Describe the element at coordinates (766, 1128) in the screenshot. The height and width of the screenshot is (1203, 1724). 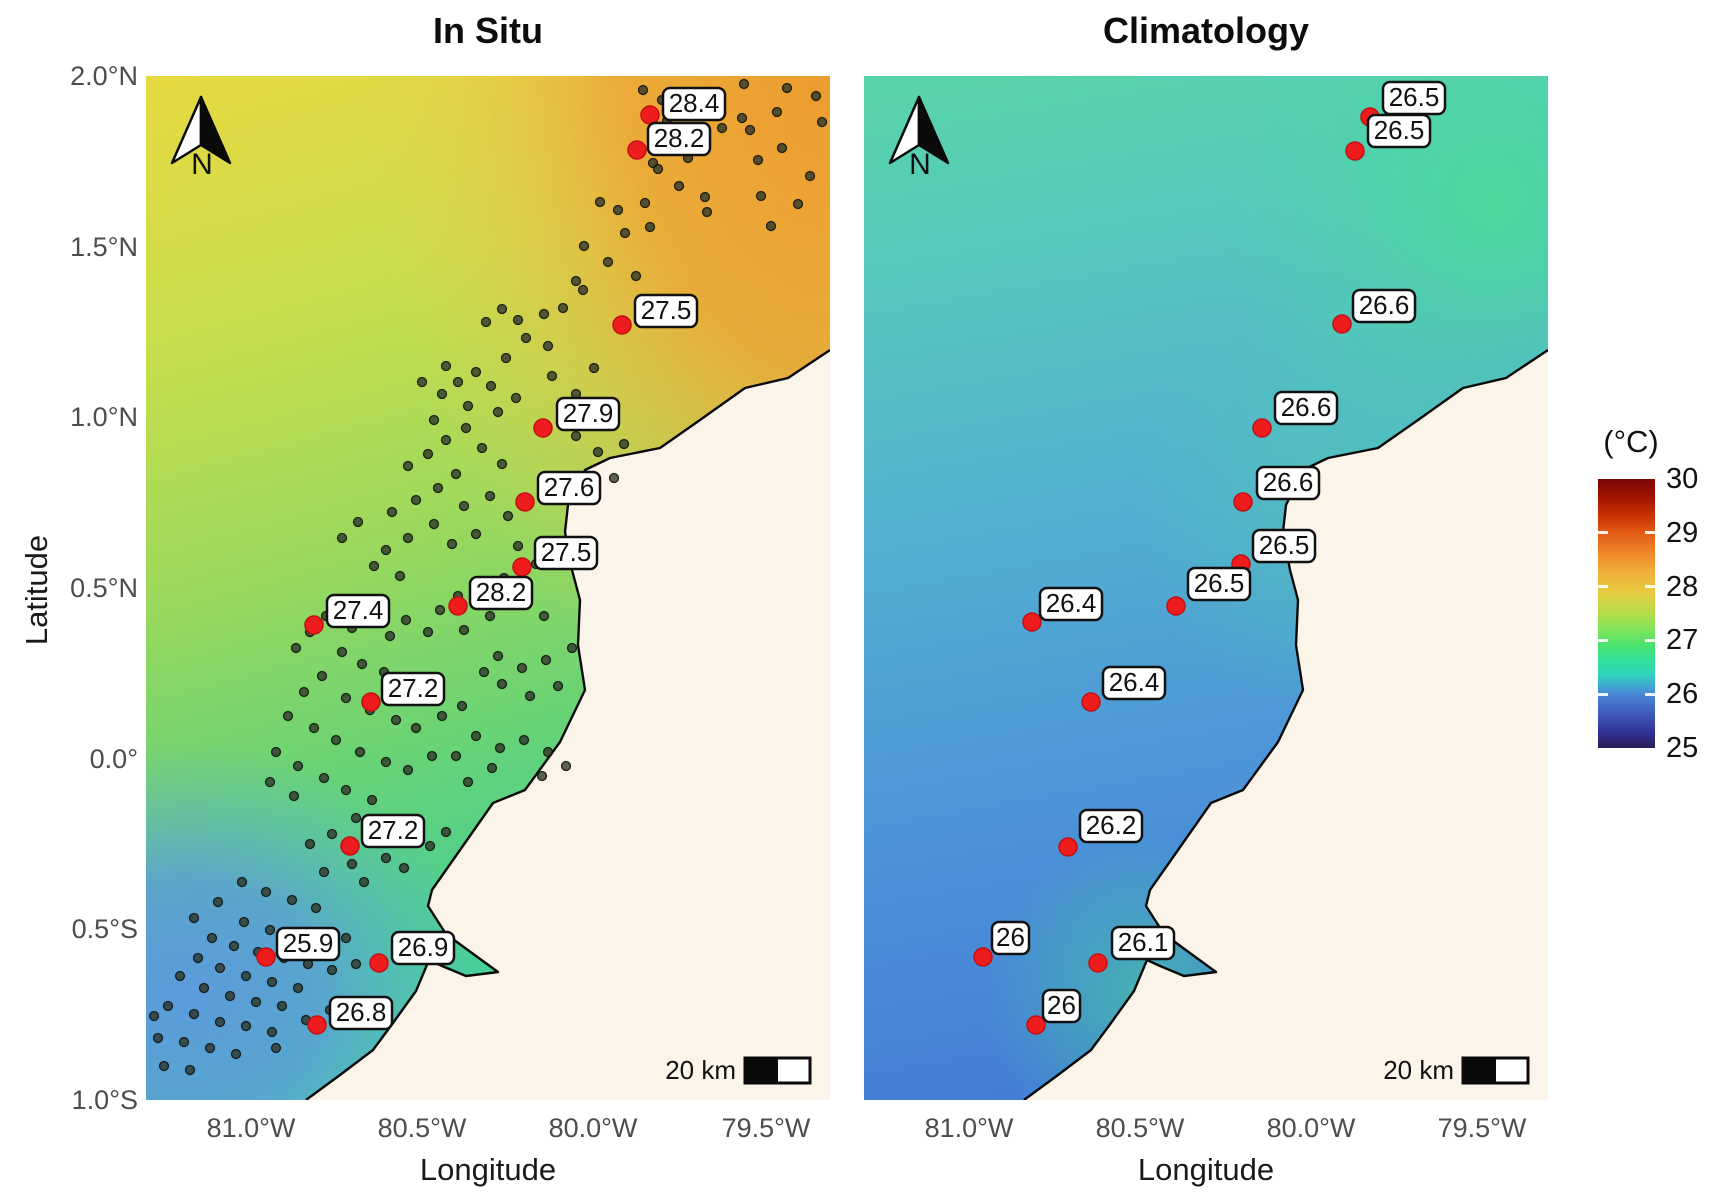
I see `x-tick: 79.5°W` at that location.